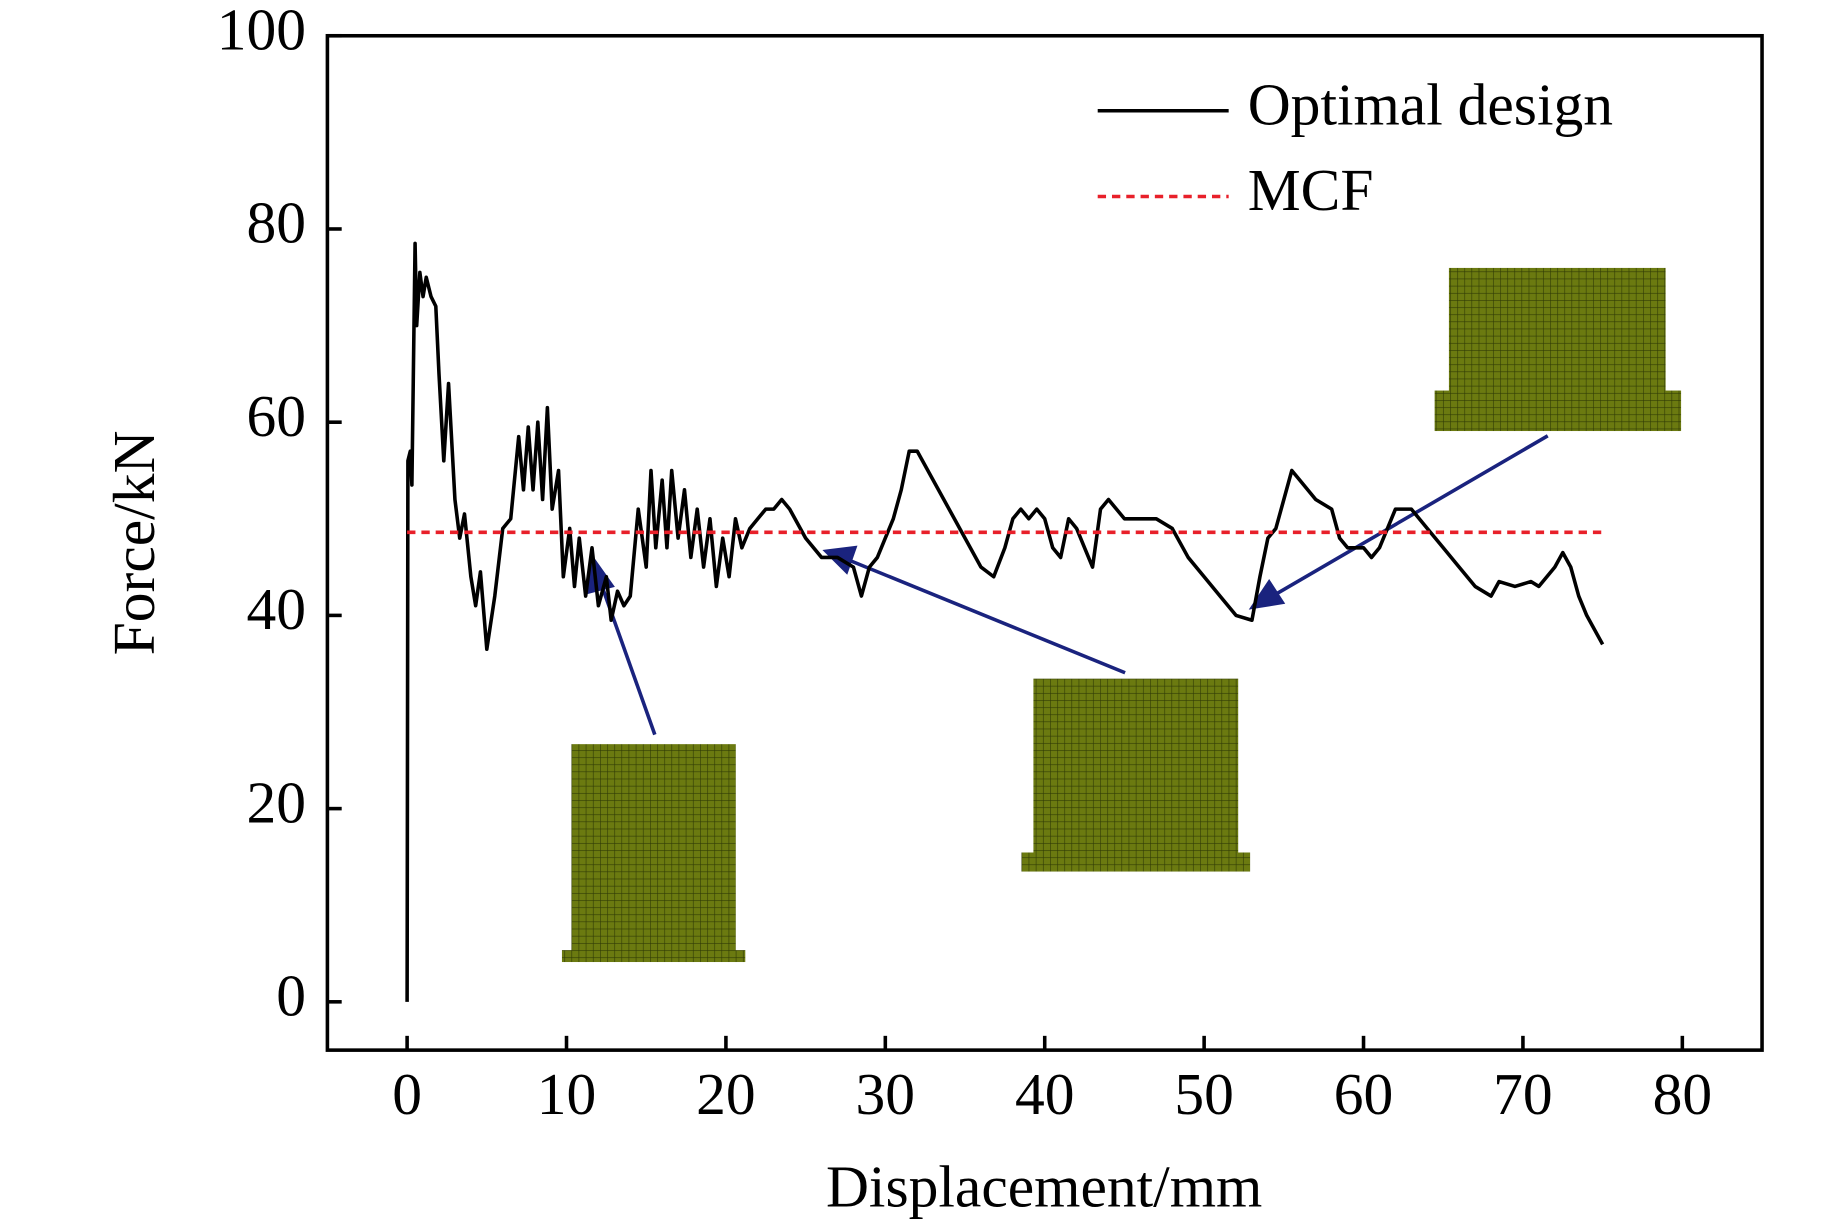 Image resolution: width=1843 pixels, height=1224 pixels. I want to click on x-axis-label: Displacement/mm, so click(1044, 1187).